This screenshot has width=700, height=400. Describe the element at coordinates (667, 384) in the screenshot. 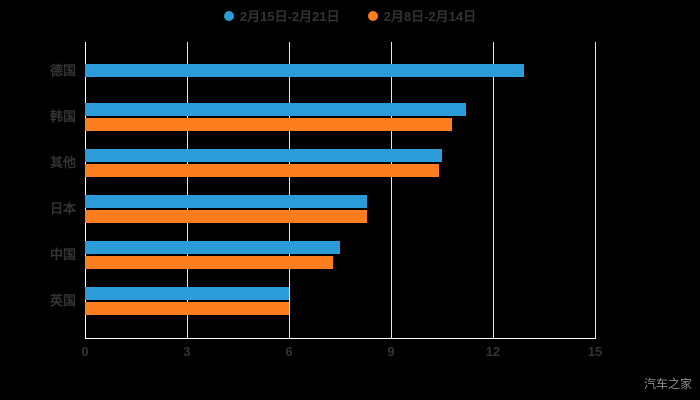

I see `watermark: 汽车之家` at that location.